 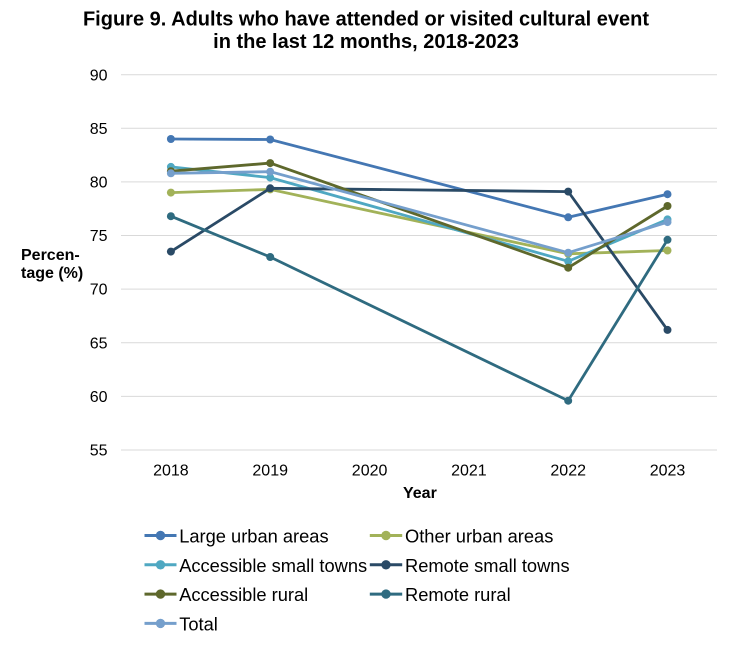 What do you see at coordinates (99, 397) in the screenshot?
I see `svg-text: 60` at bounding box center [99, 397].